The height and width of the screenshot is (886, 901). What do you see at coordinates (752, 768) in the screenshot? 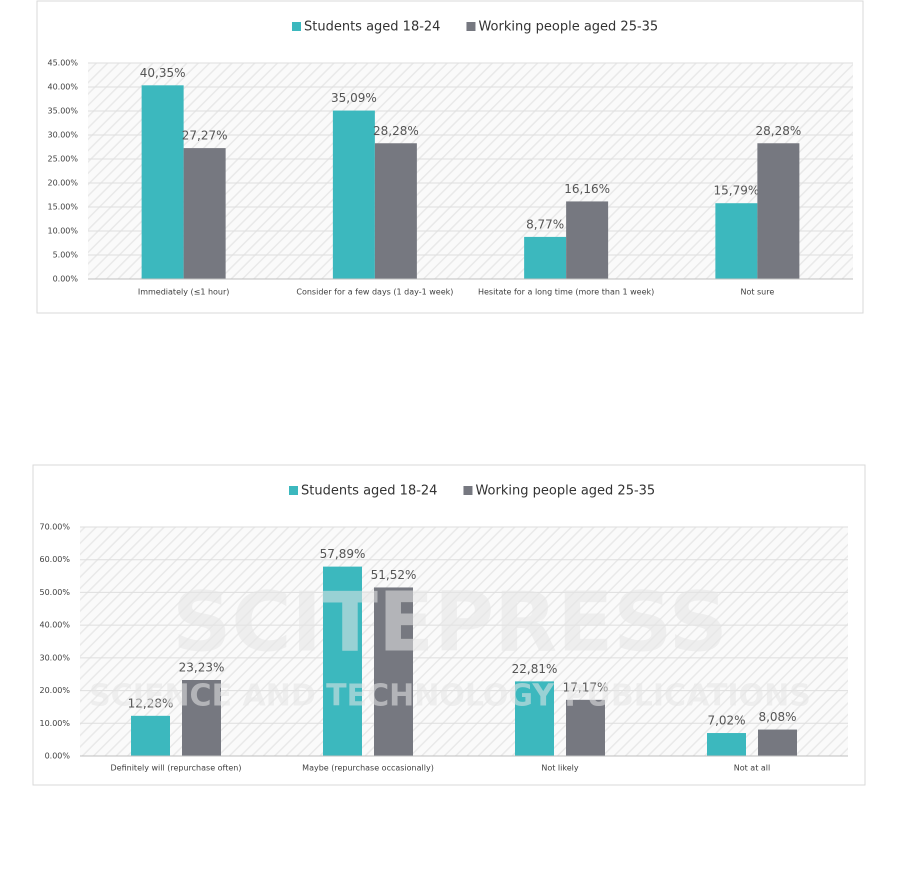
I see `x-tick-label: Not at all` at bounding box center [752, 768].